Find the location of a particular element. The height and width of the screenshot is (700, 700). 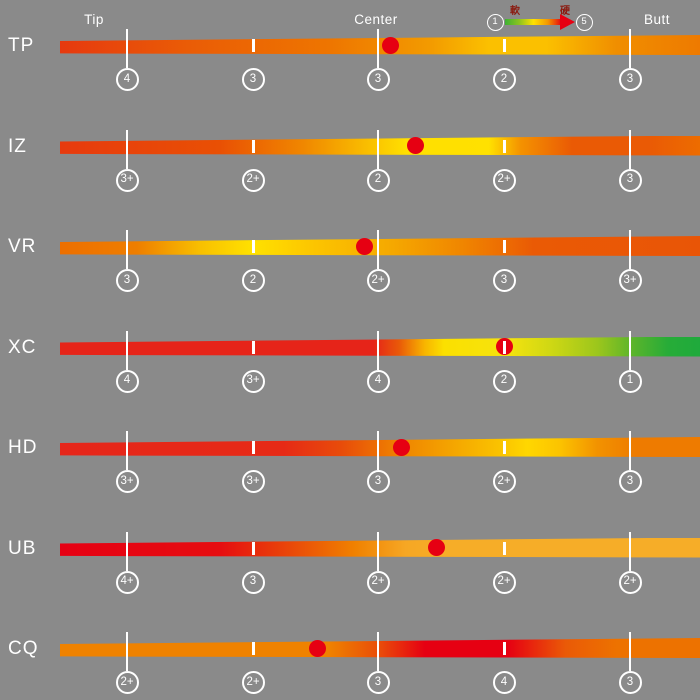

row-label: UB is located at coordinates (22, 548).